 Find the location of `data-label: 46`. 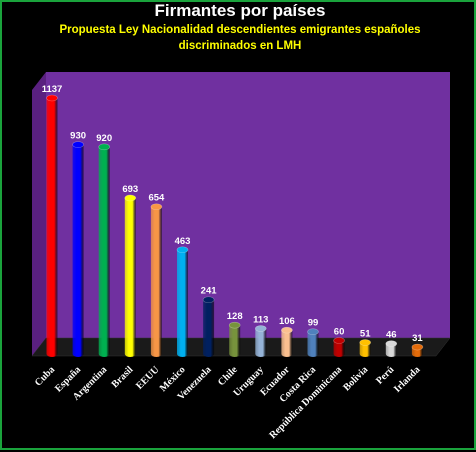

data-label: 46 is located at coordinates (391, 335).